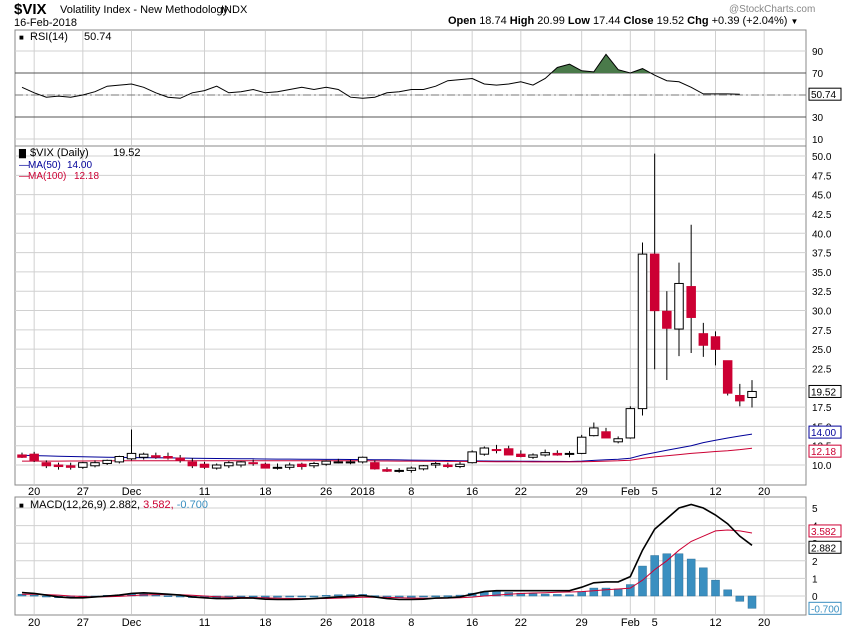  What do you see at coordinates (825, 432) in the screenshot?
I see `ma50-current-tag-box` at bounding box center [825, 432].